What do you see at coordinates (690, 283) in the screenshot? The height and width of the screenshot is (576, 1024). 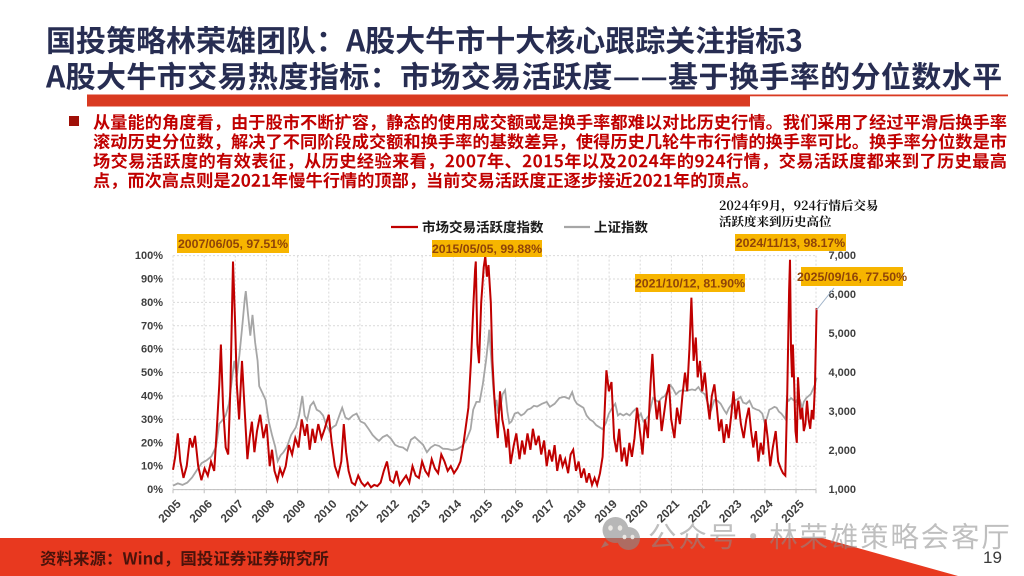 I see `svg-text: 2021/10/12, 81.90%` at bounding box center [690, 283].